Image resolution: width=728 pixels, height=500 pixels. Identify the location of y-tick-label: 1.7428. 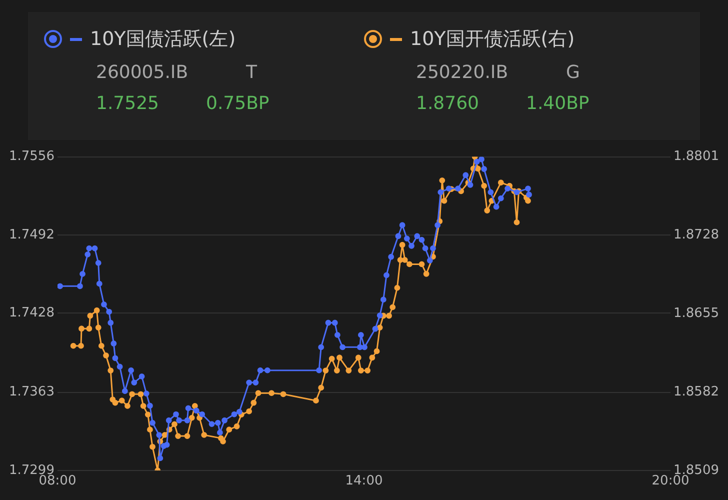
(31, 312).